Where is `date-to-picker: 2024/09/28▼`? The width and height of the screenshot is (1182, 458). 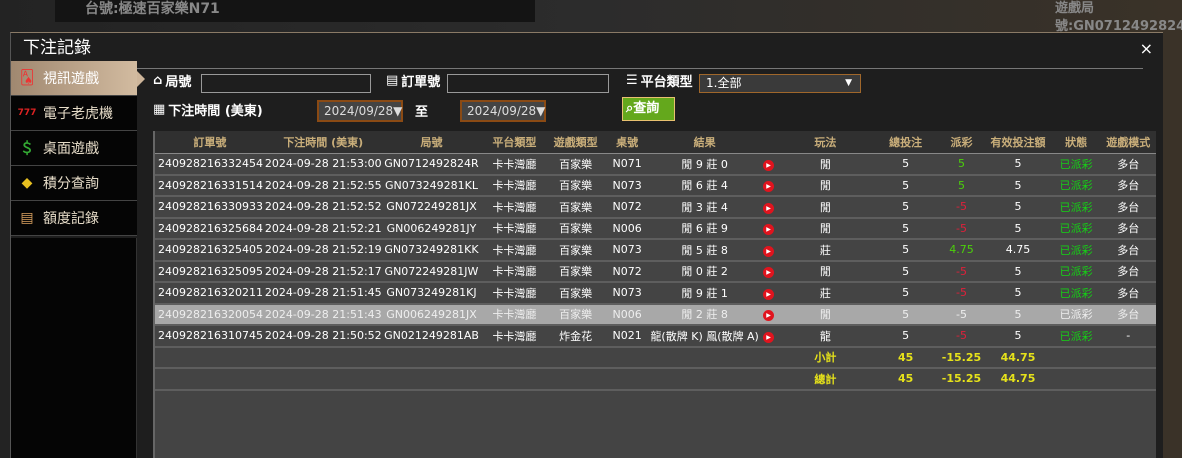
date-to-picker: 2024/09/28▼ is located at coordinates (503, 111).